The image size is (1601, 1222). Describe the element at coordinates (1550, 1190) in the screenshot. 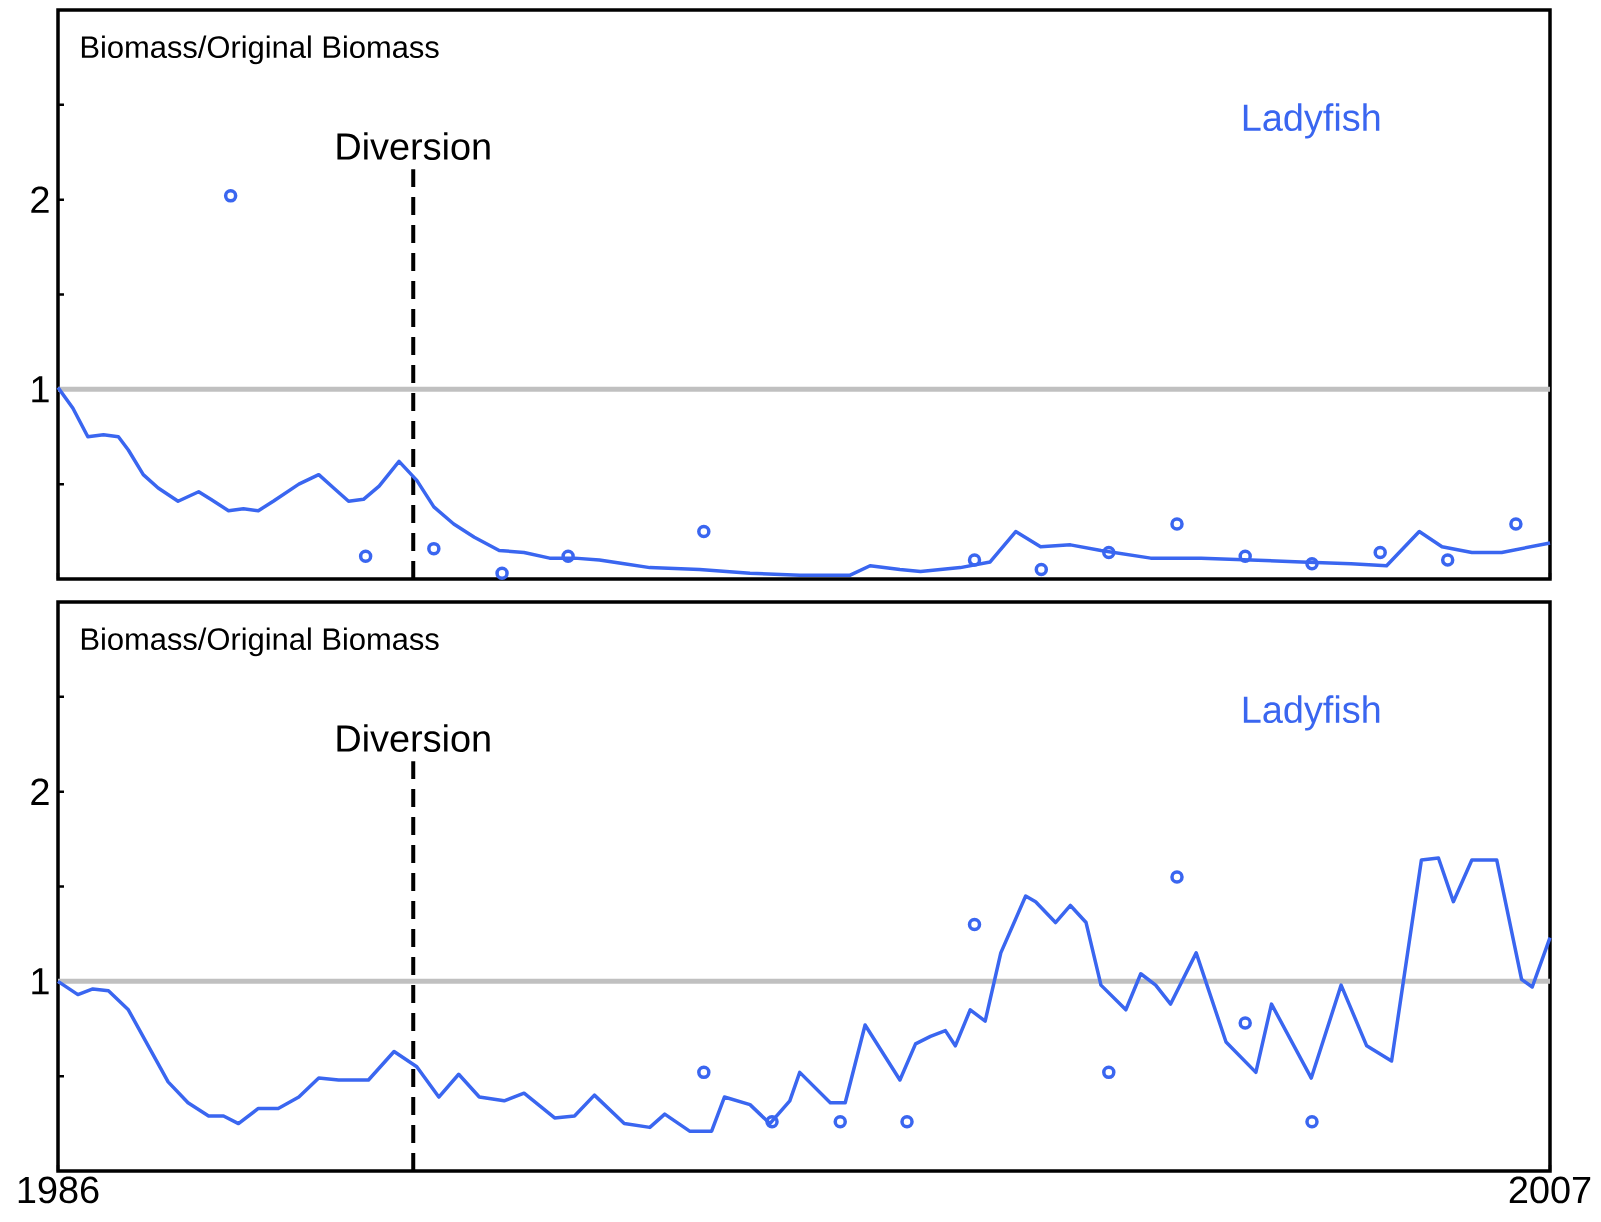

I see `x-tick-label: 2007` at that location.